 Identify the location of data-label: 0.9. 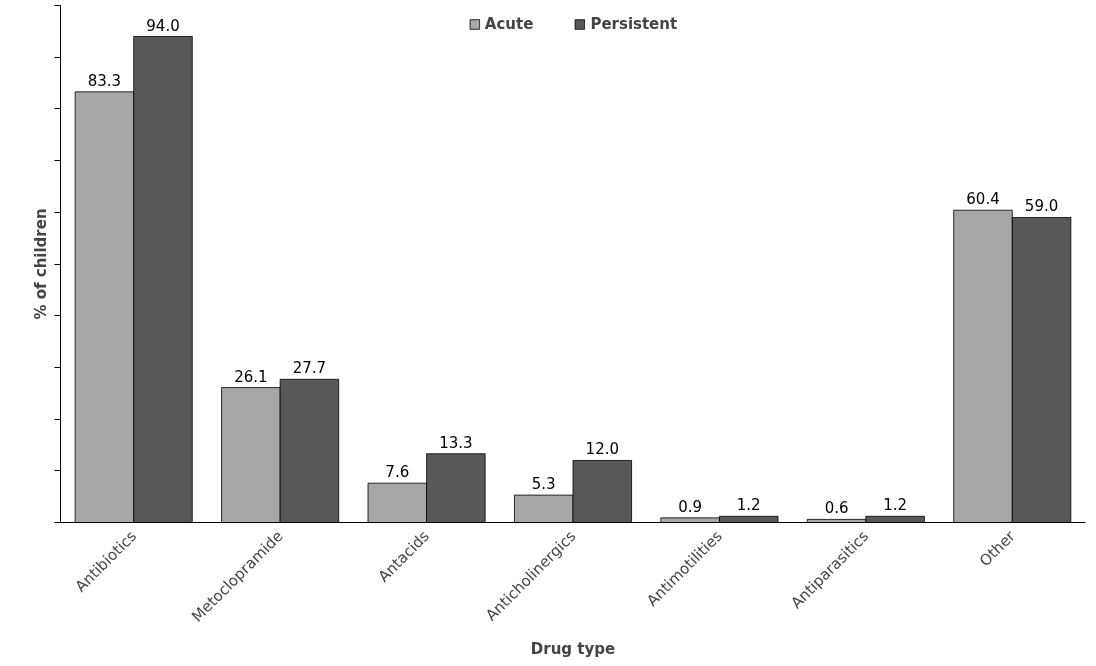
(690, 506).